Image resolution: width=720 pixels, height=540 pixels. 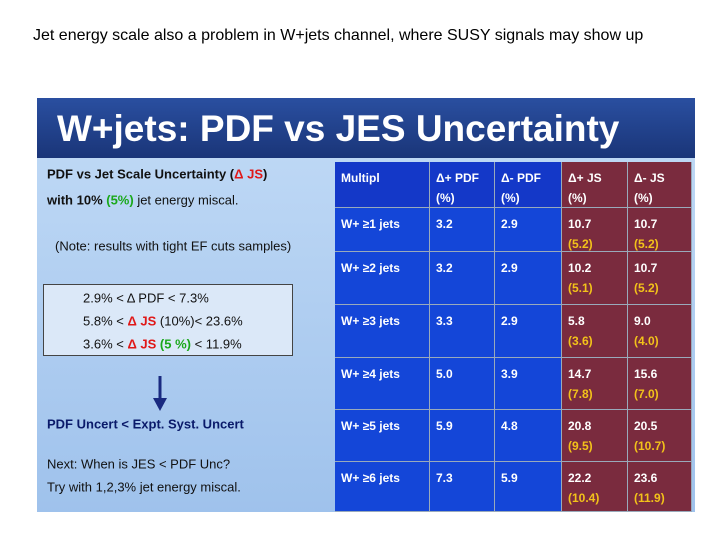 What do you see at coordinates (216, 344) in the screenshot?
I see `text: < 11.9%` at bounding box center [216, 344].